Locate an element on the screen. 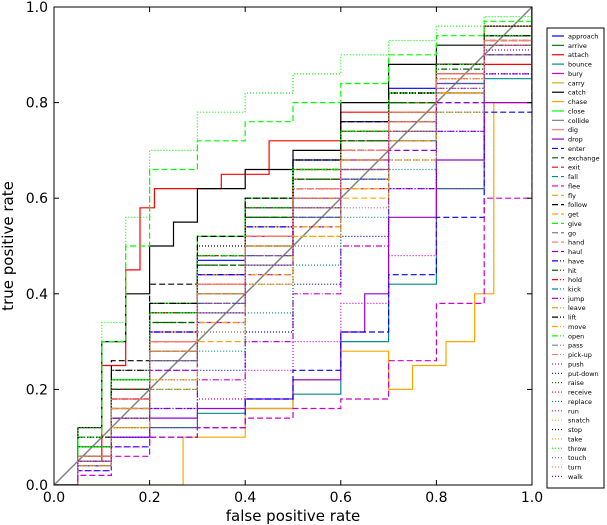 The height and width of the screenshot is (525, 607). legend-label-drop: drop is located at coordinates (575, 140).